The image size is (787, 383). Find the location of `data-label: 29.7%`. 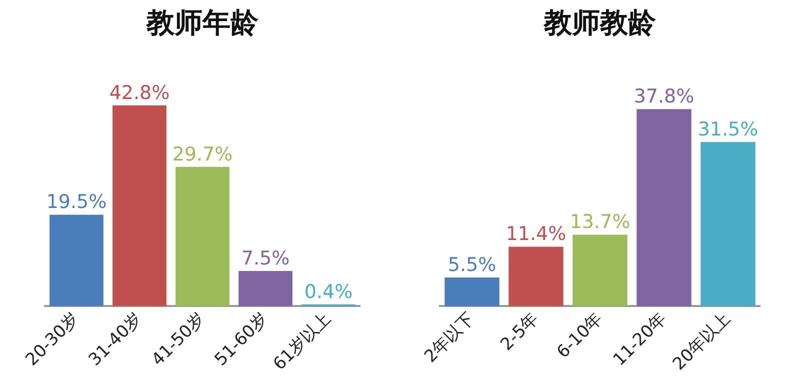

data-label: 29.7% is located at coordinates (202, 154).